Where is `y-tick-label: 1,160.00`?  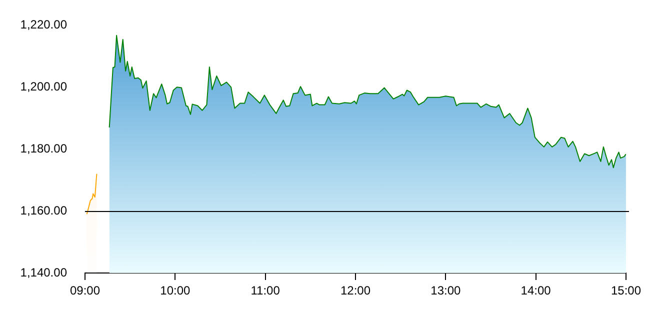 y-tick-label: 1,160.00 is located at coordinates (44, 210).